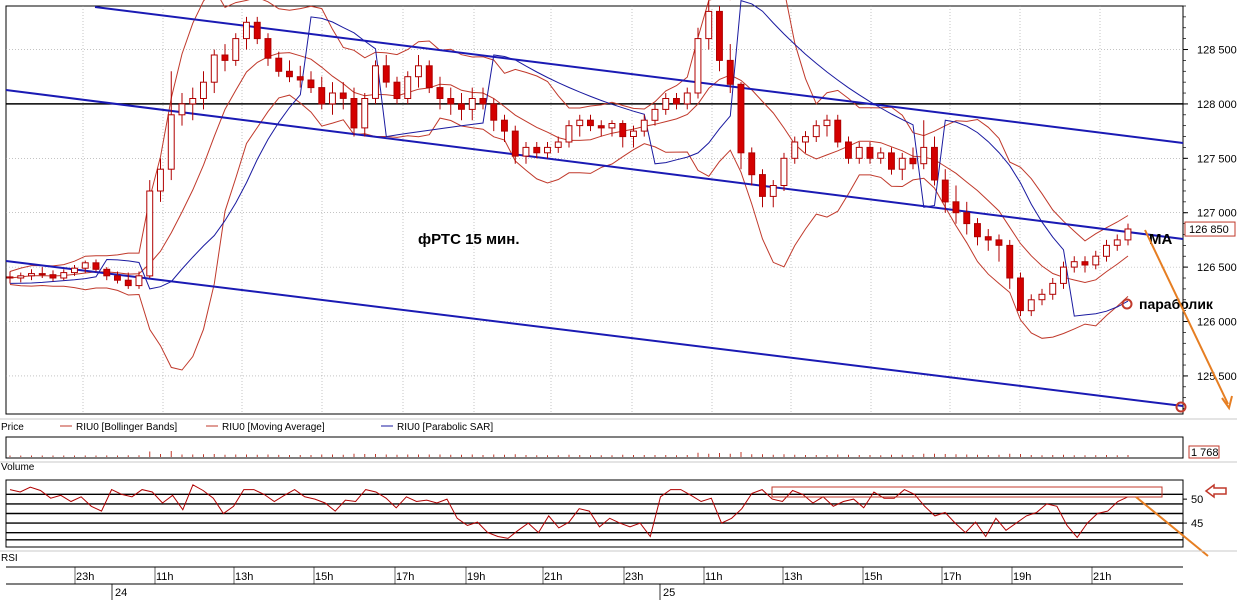  Describe the element at coordinates (12, 427) in the screenshot. I see `price-panel-label: Price` at that location.